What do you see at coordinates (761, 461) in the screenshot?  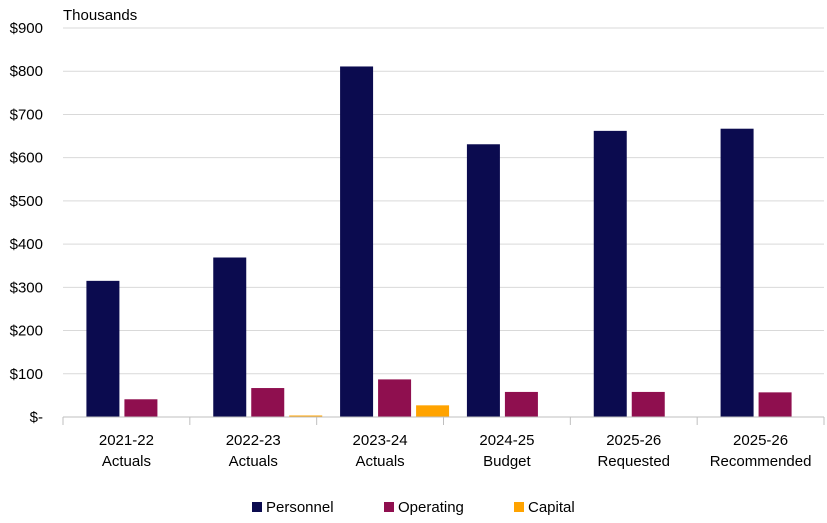 I see `x-category-label: Recommended` at bounding box center [761, 461].